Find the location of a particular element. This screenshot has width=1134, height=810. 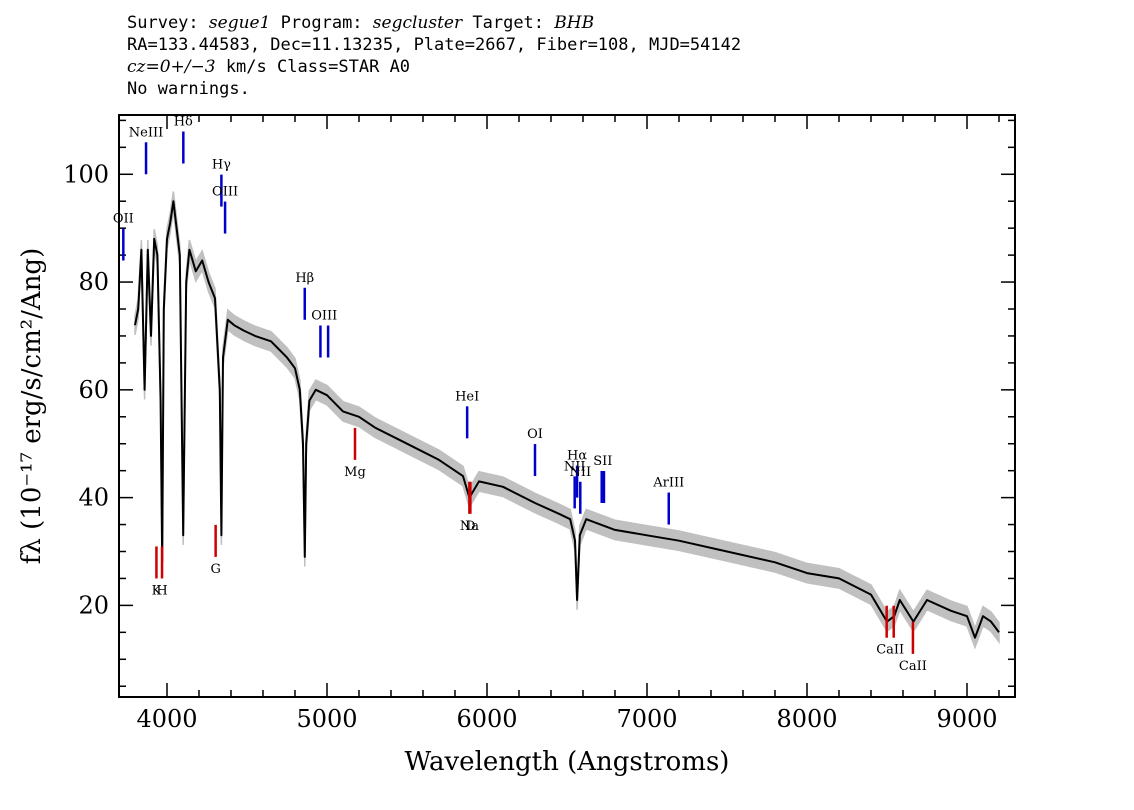

line-label-Hβ: Hβ is located at coordinates (304, 278).